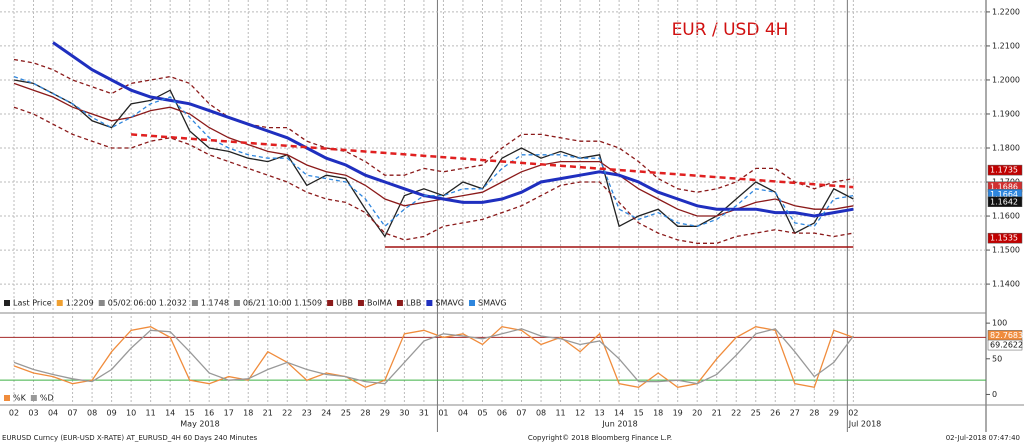  What do you see at coordinates (865, 424) in the screenshot?
I see `month-label: Jul 2018` at bounding box center [865, 424].